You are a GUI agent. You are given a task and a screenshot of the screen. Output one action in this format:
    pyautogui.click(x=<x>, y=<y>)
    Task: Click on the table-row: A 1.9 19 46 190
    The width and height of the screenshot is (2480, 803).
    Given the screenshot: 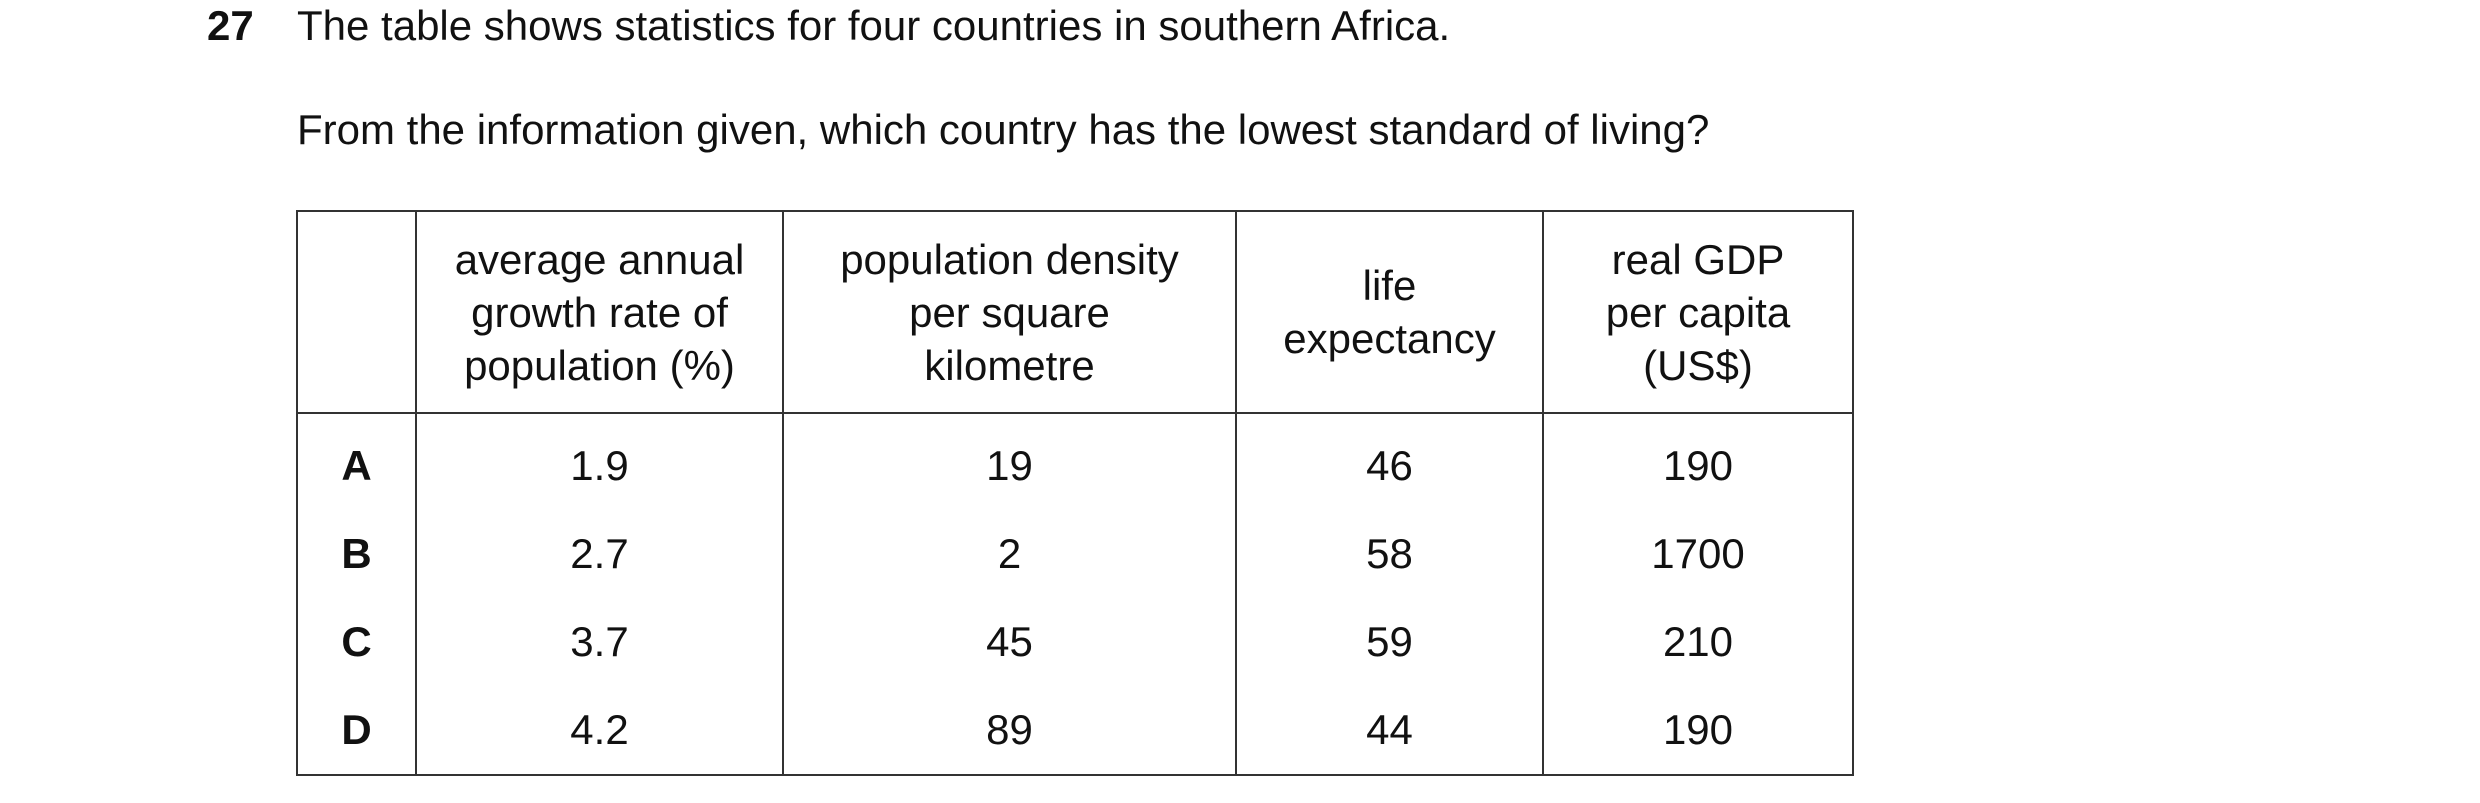 What is the action you would take?
    pyautogui.click(x=1075, y=461)
    